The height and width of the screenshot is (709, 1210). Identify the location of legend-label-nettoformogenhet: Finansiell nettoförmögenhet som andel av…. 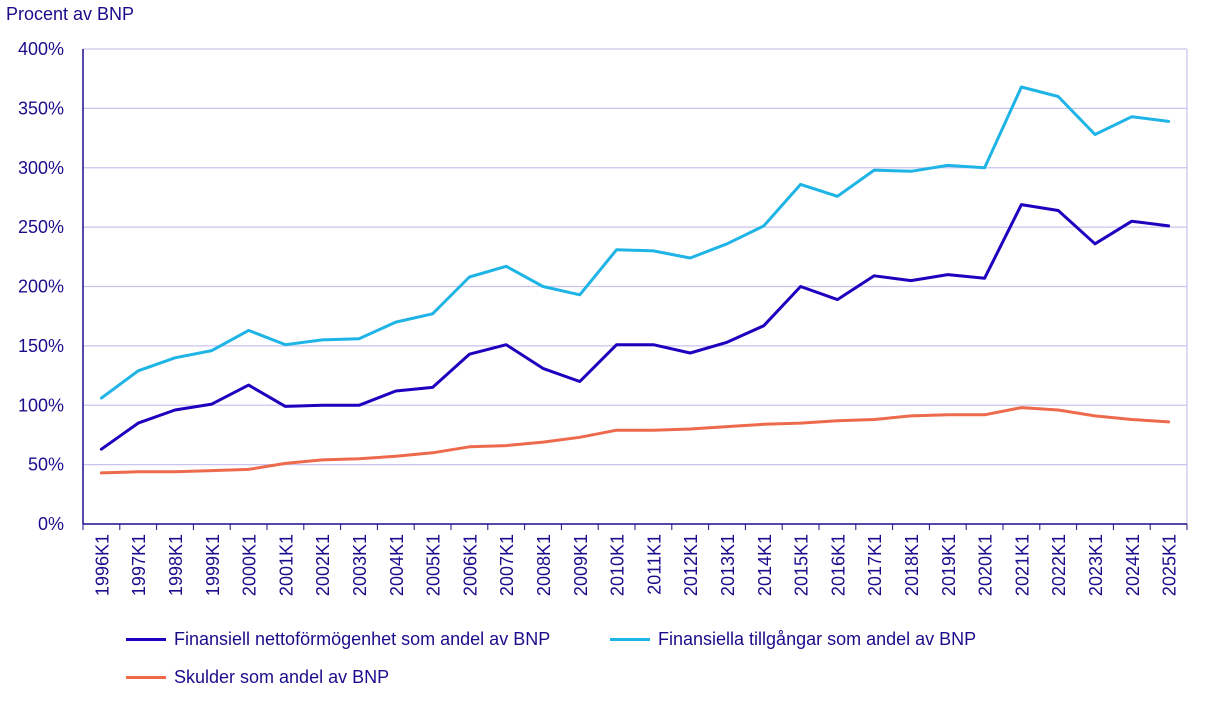
(362, 639).